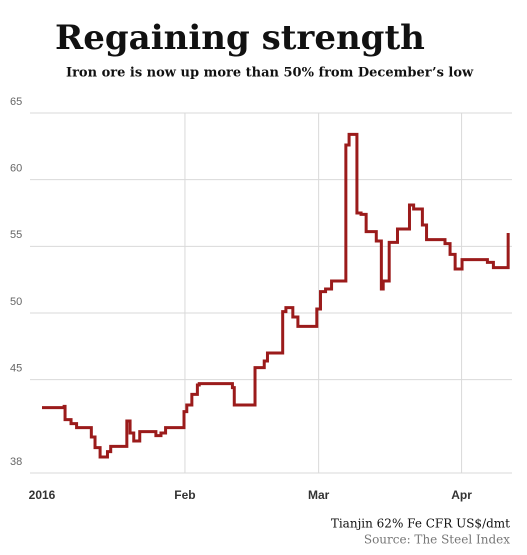  What do you see at coordinates (437, 540) in the screenshot?
I see `source: Source: The Steel Index` at bounding box center [437, 540].